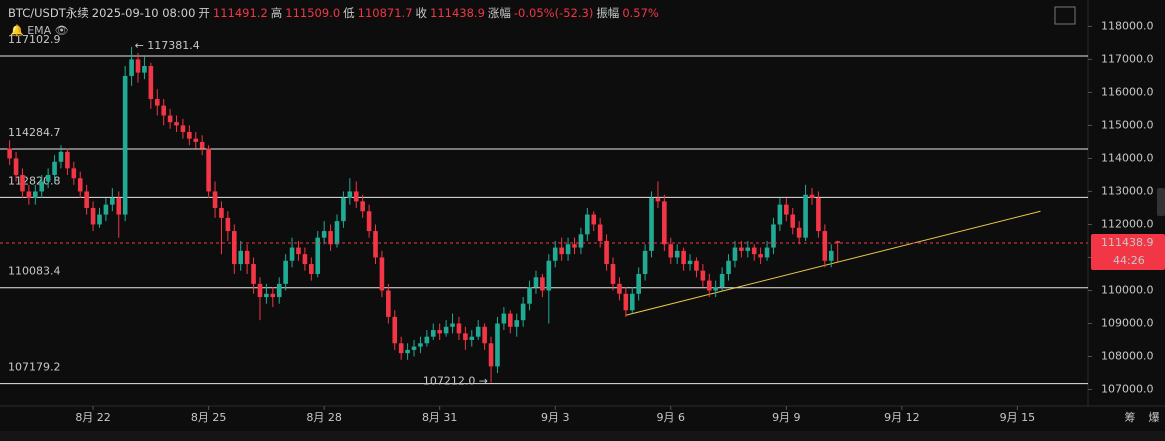 The width and height of the screenshot is (1165, 441). I want to click on footer-icon: 爆, so click(1154, 417).